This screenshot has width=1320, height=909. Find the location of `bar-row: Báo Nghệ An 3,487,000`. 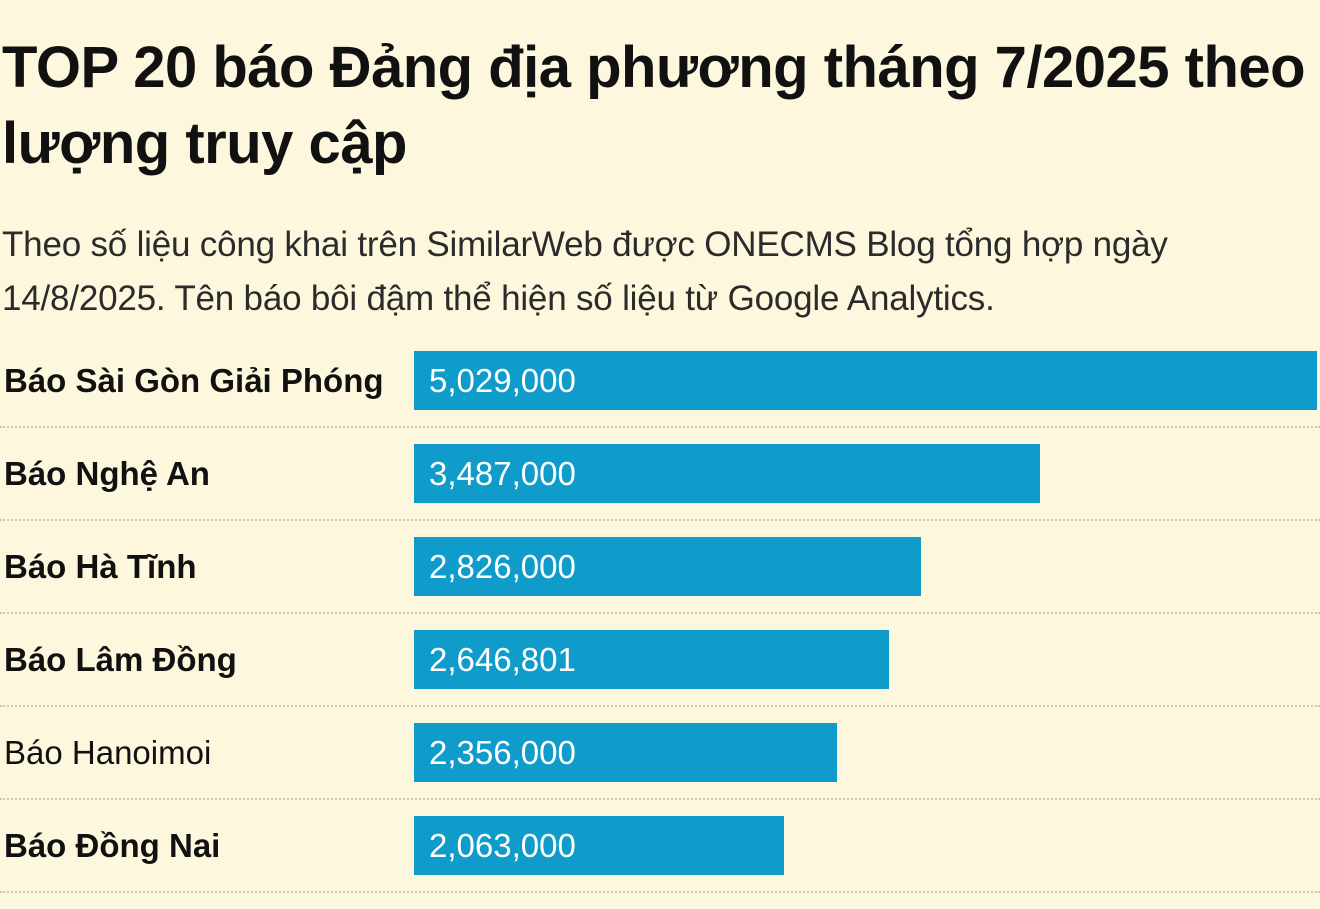

bar-row: Báo Nghệ An 3,487,000 is located at coordinates (660, 490).